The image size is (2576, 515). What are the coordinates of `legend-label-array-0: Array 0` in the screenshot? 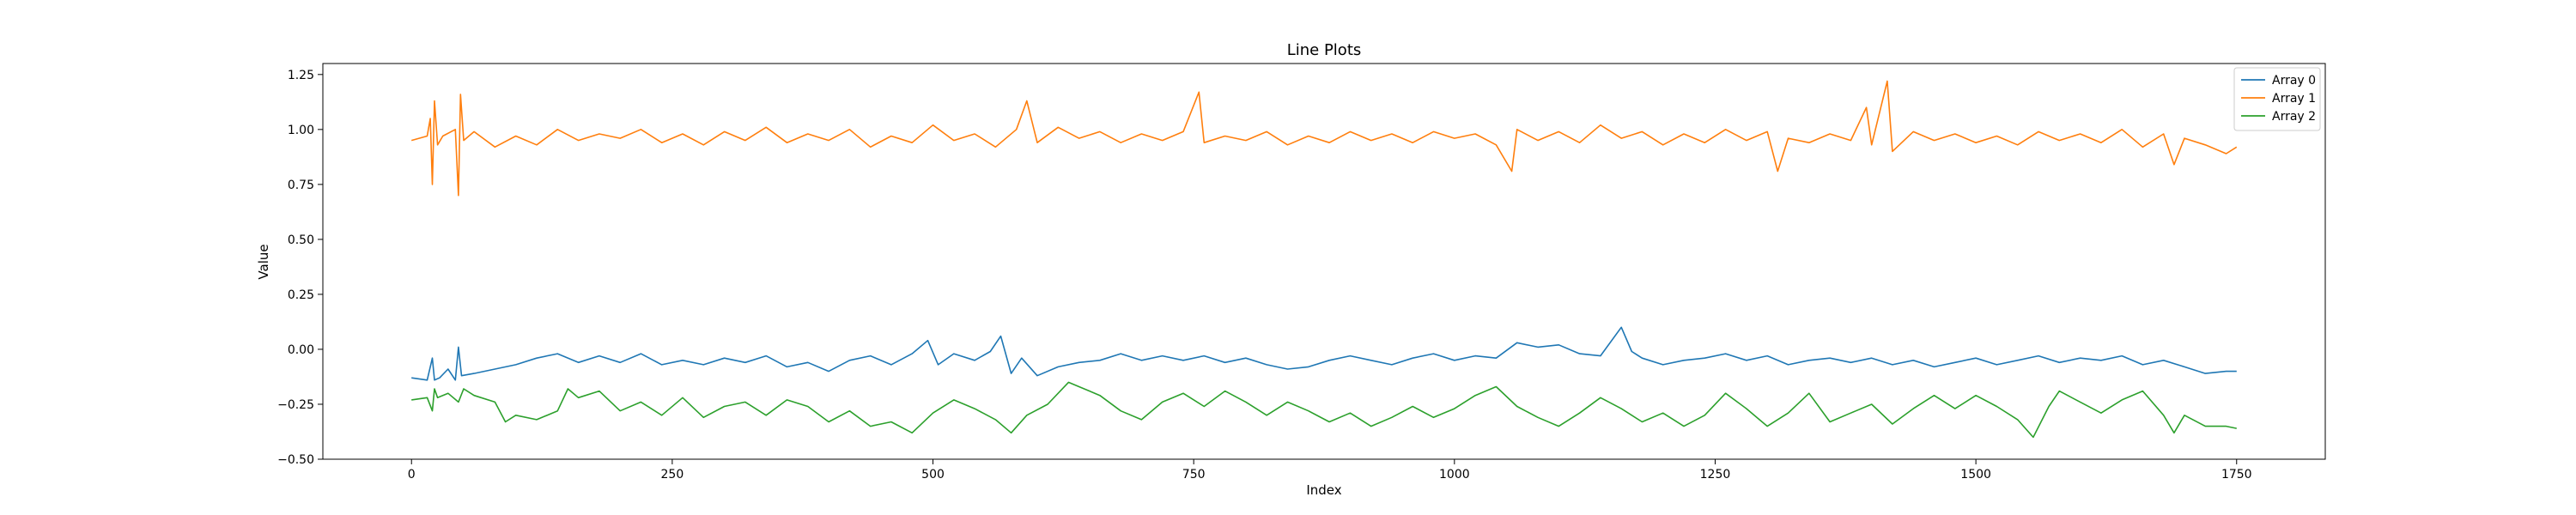 It's located at (2294, 81).